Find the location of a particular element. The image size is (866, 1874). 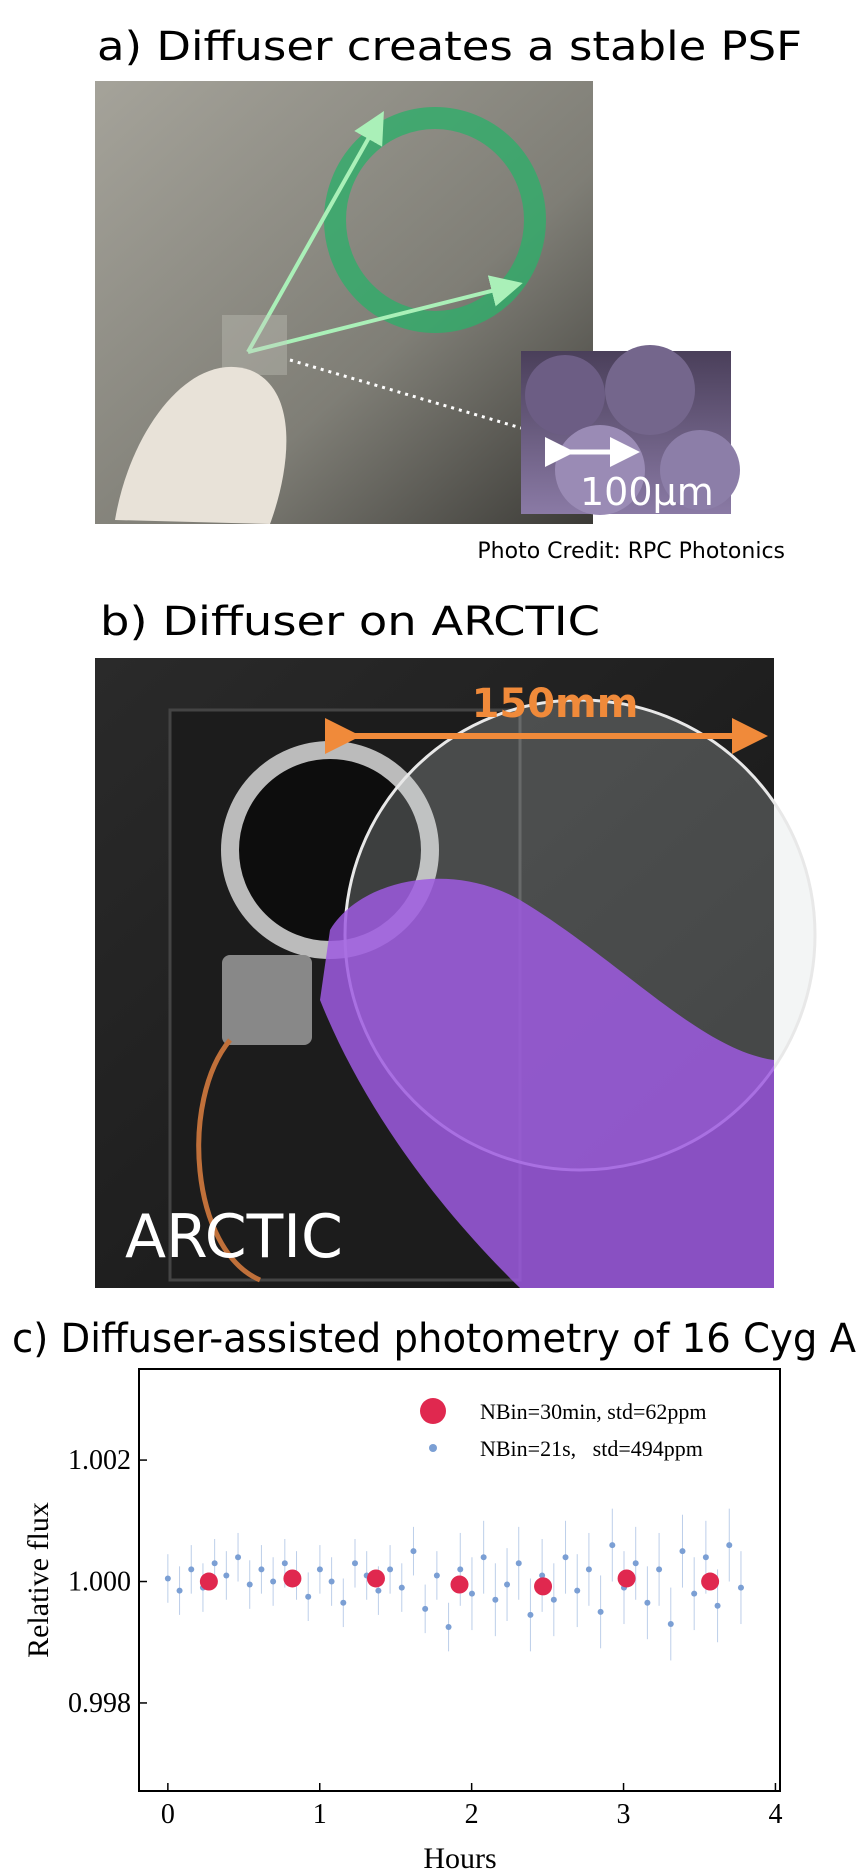

legend-label: NBin=21s, std=494ppm is located at coordinates (591, 1448).